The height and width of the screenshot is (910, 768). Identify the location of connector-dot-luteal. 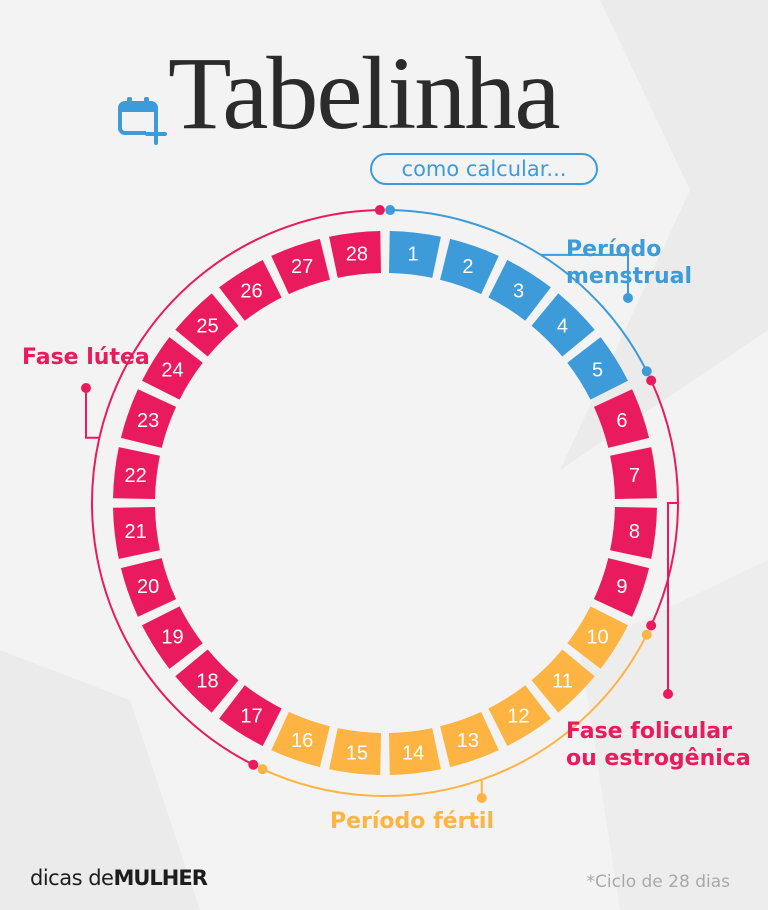
(86, 388).